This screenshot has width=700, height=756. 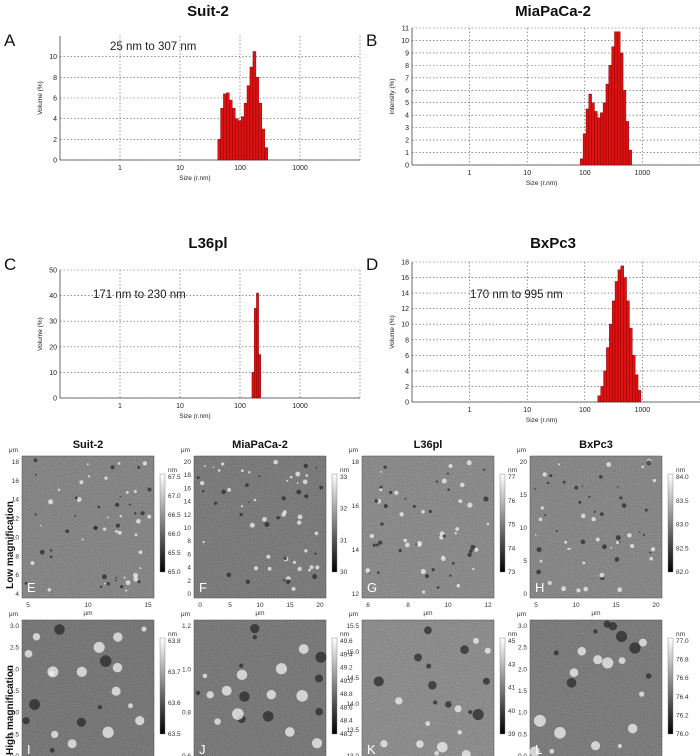 I want to click on y-tick-label: 40, so click(x=53, y=296).